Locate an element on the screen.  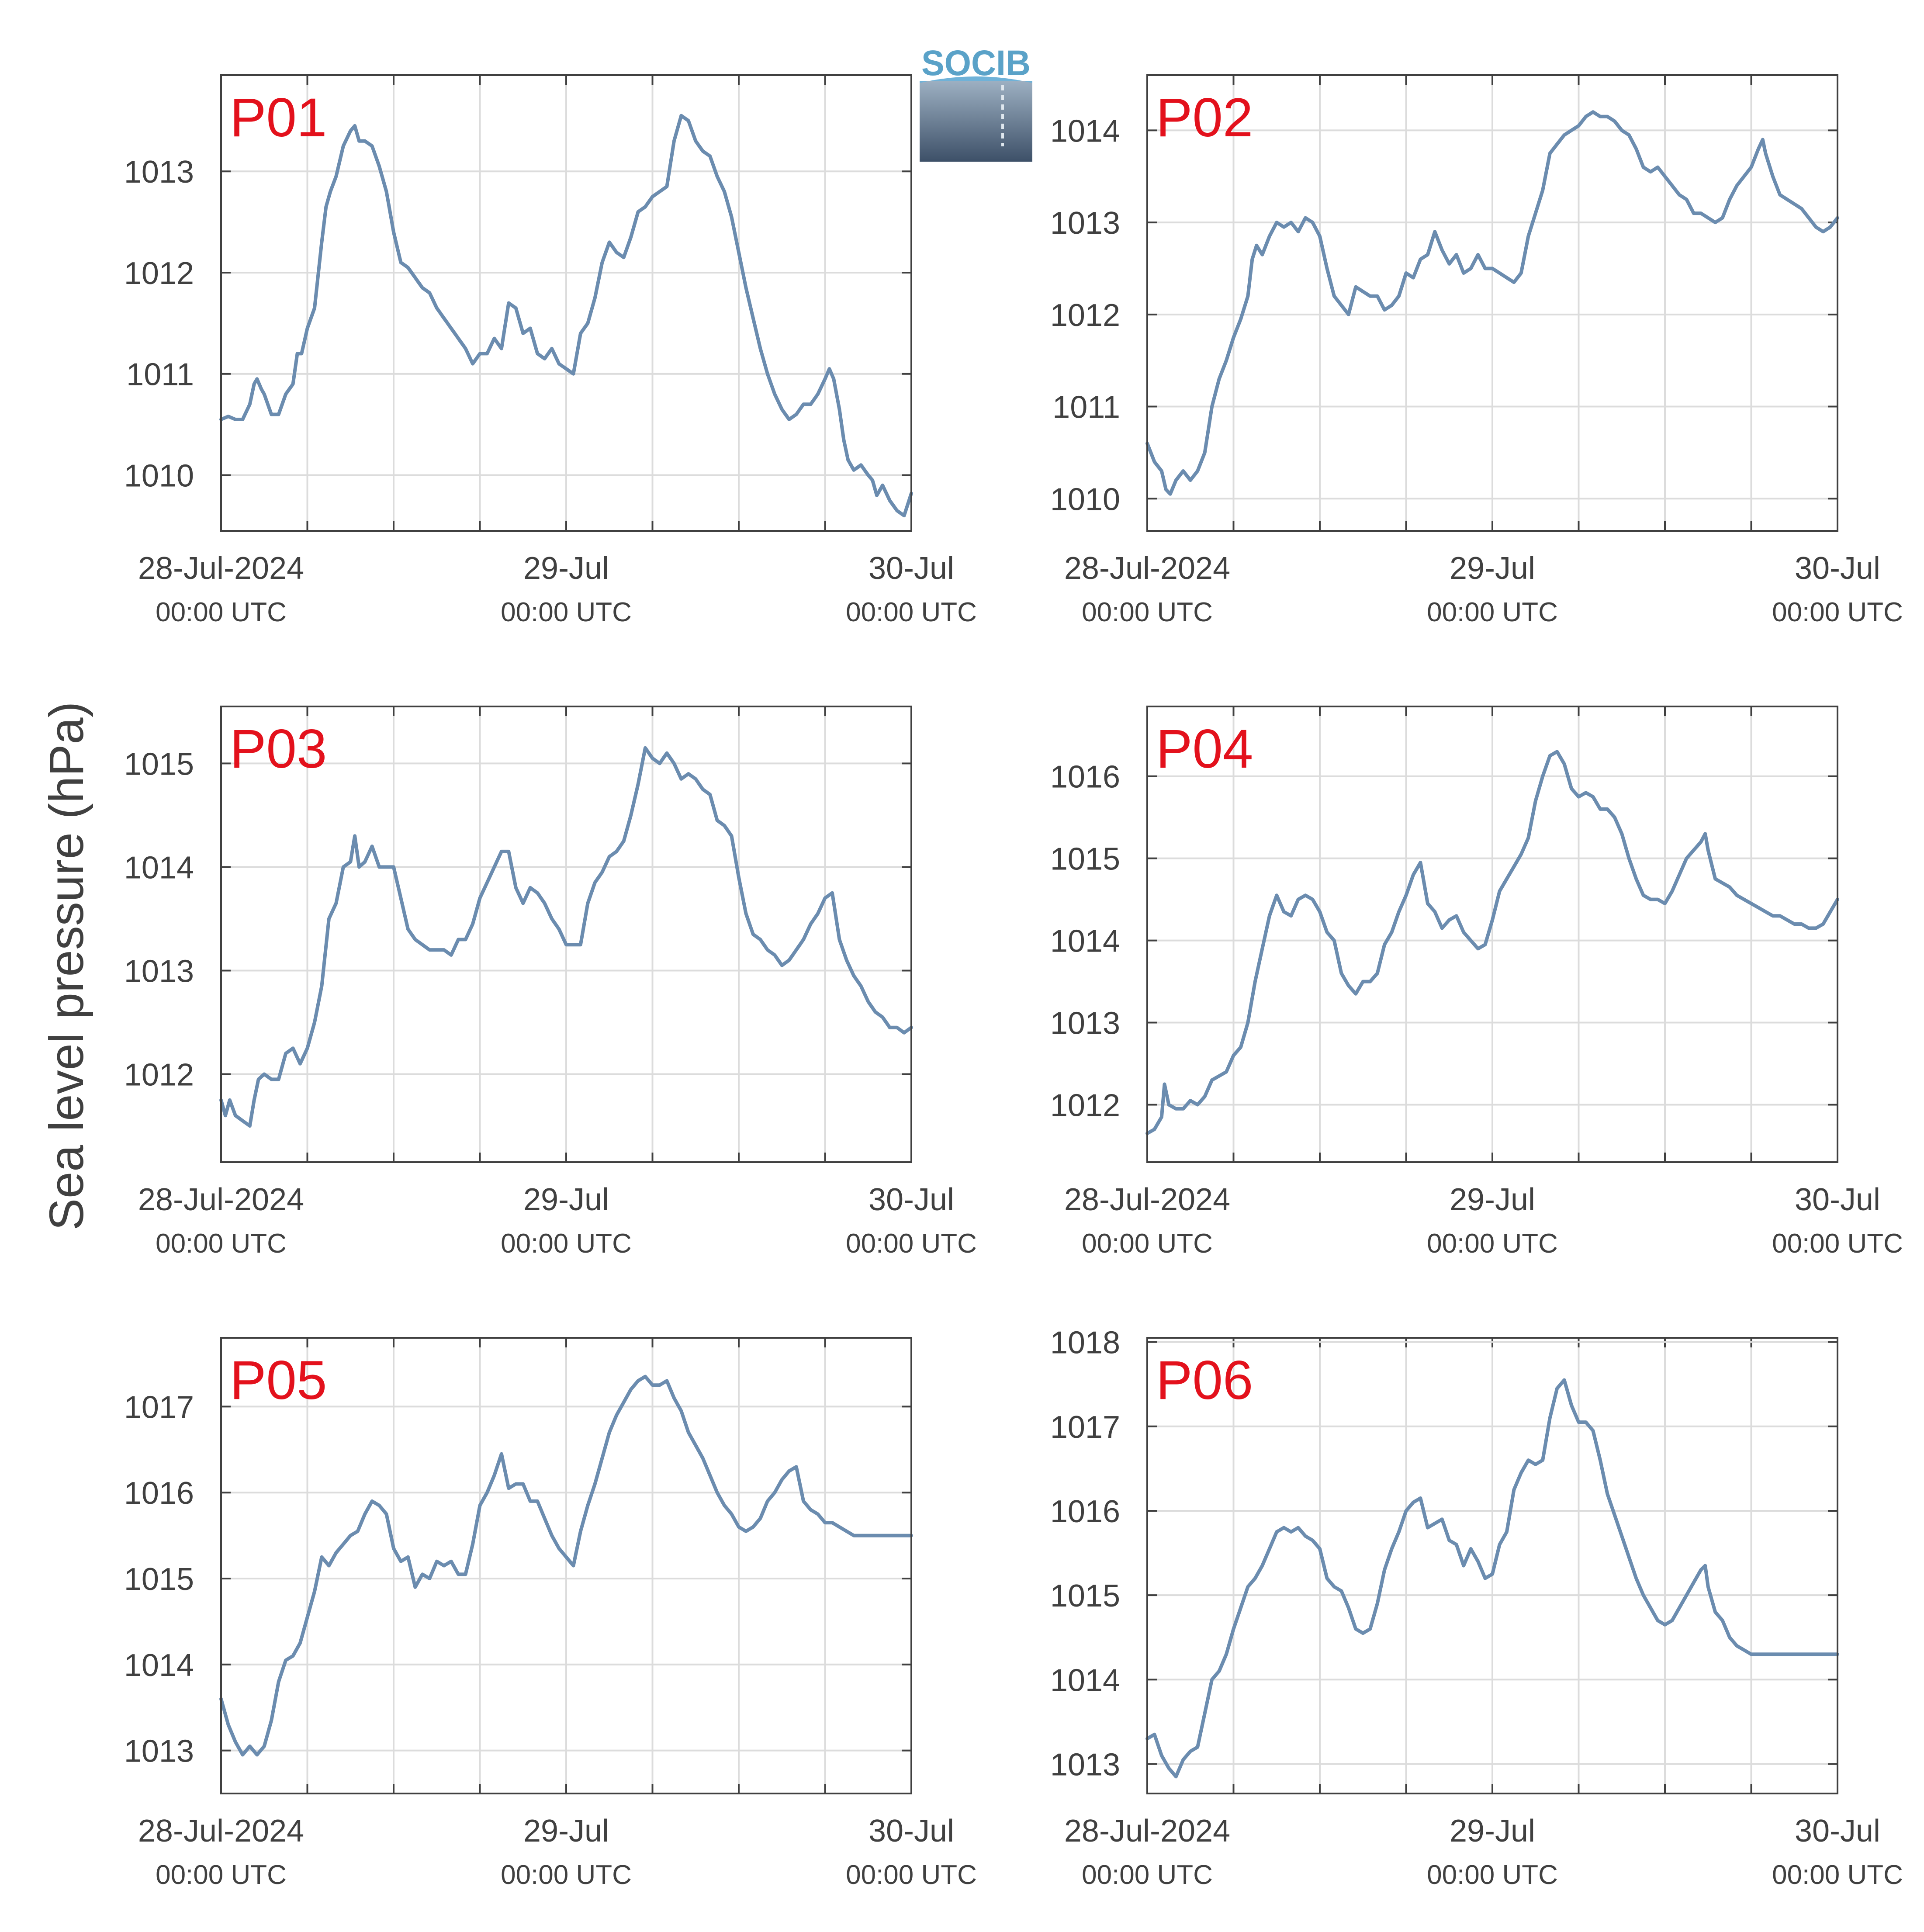
panel-label: P01 is located at coordinates (278, 117).